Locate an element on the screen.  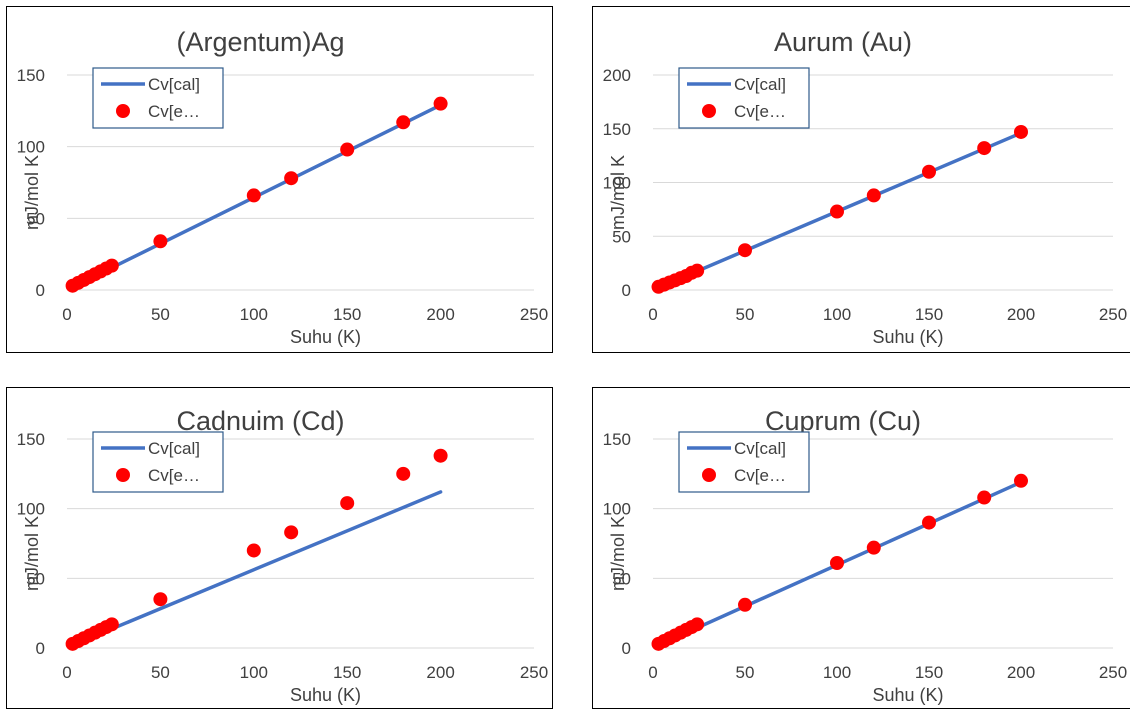
chart-title: Cadnuim (Cd) is located at coordinates (260, 421).